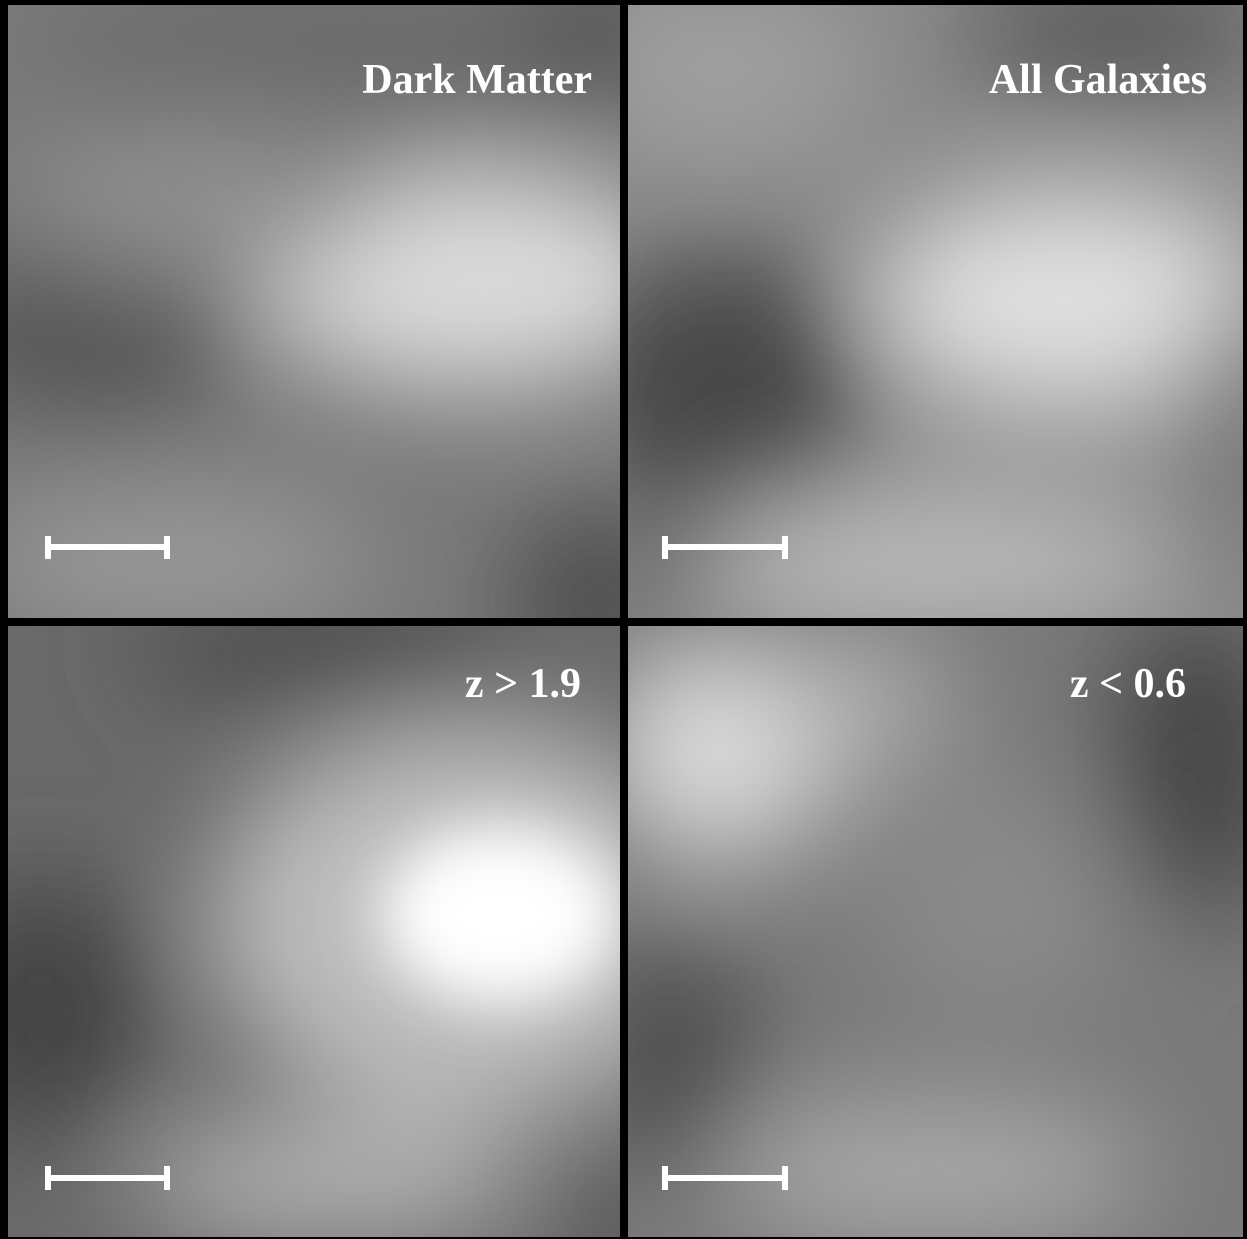 The image size is (1247, 1239). I want to click on panel-label: Dark Matter, so click(477, 80).